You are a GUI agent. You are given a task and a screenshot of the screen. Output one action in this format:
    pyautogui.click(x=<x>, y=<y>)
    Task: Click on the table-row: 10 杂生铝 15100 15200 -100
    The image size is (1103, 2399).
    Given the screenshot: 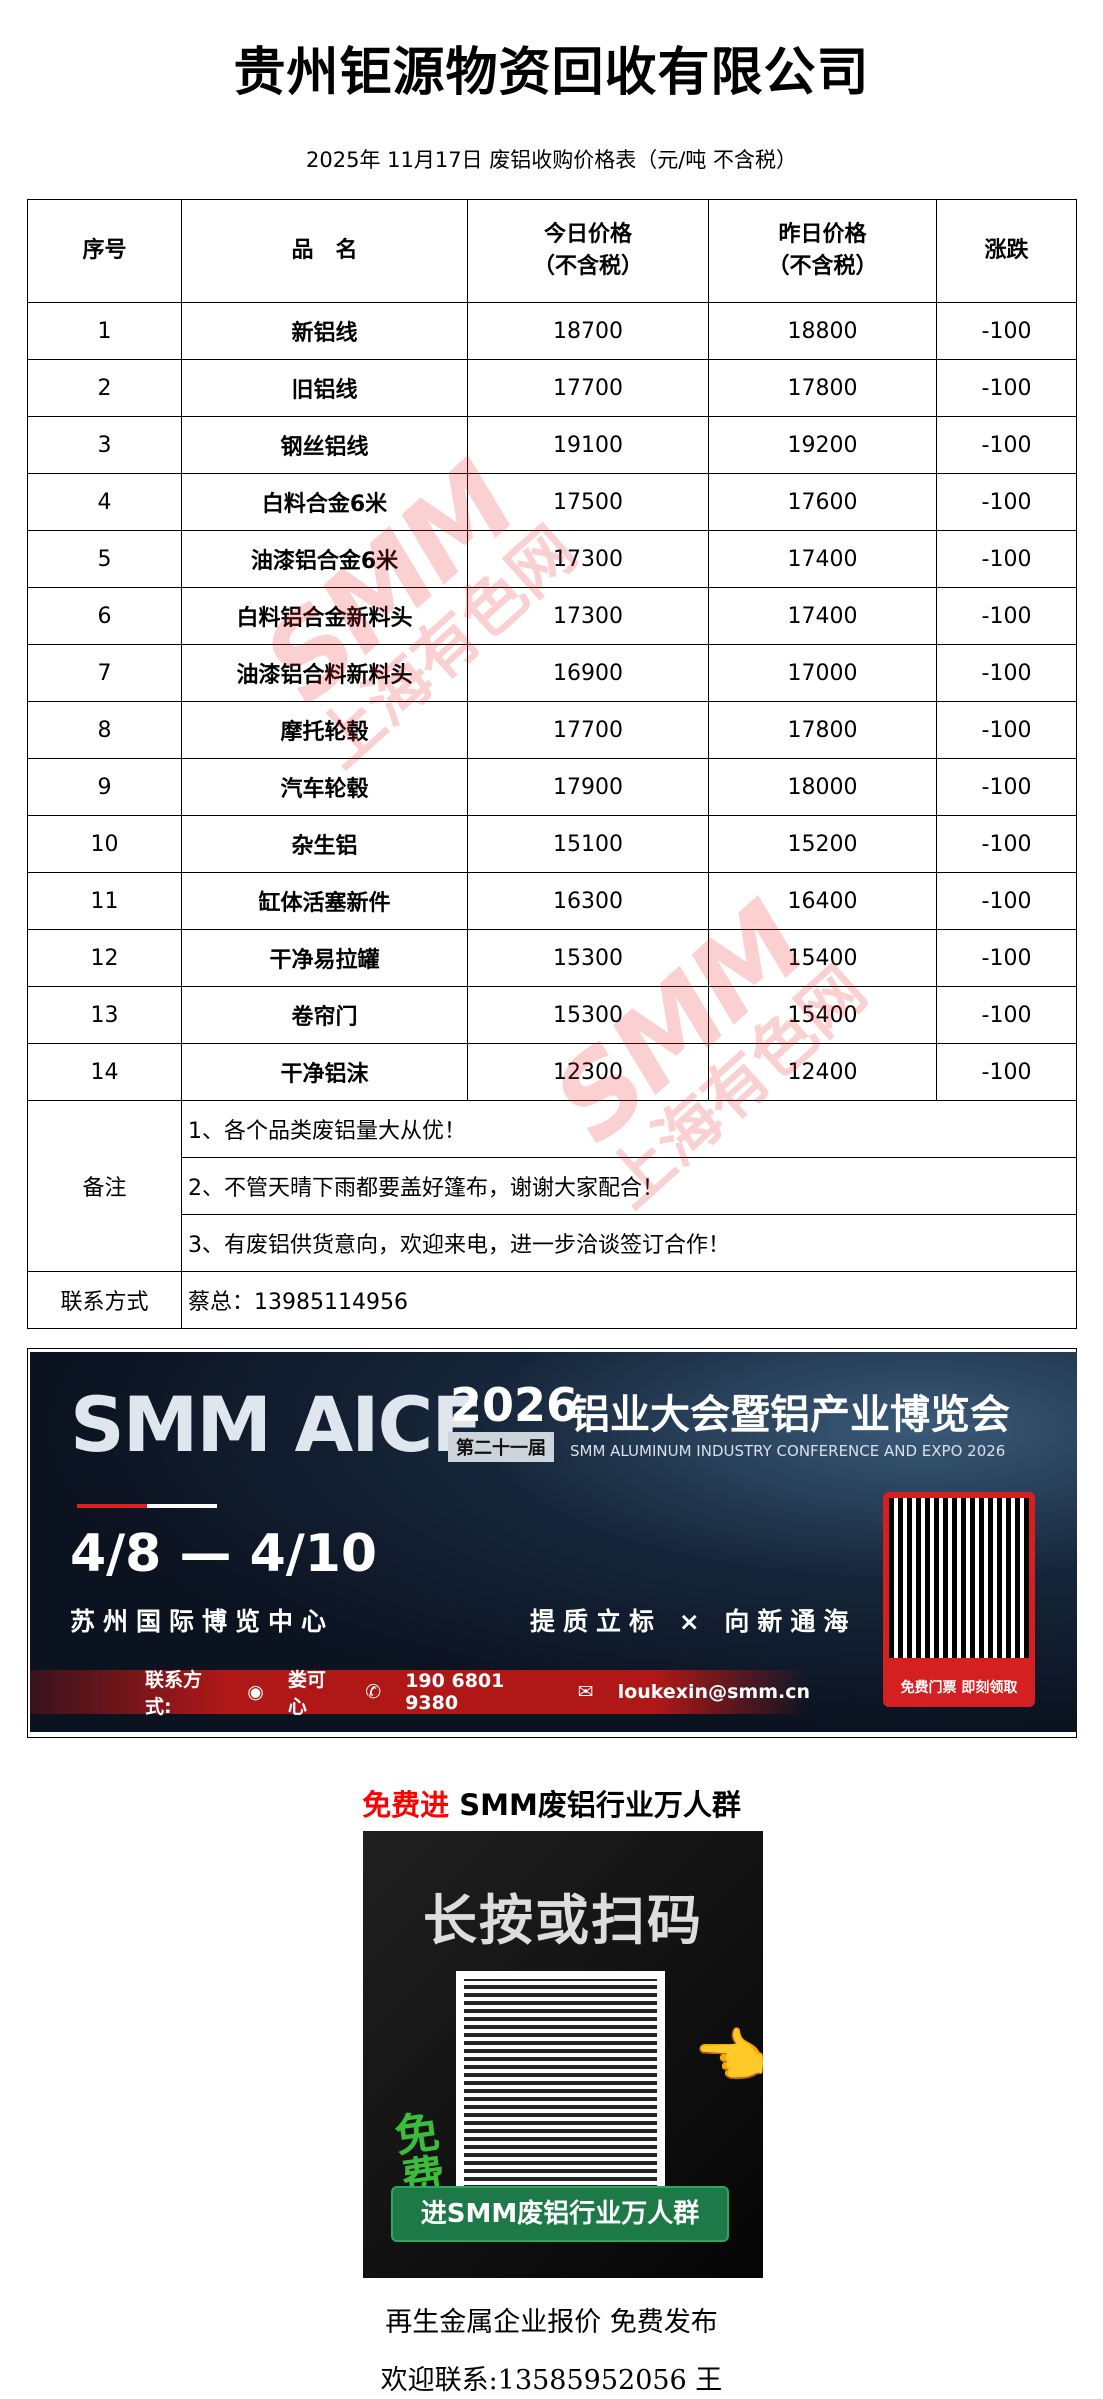 What is the action you would take?
    pyautogui.click(x=552, y=844)
    